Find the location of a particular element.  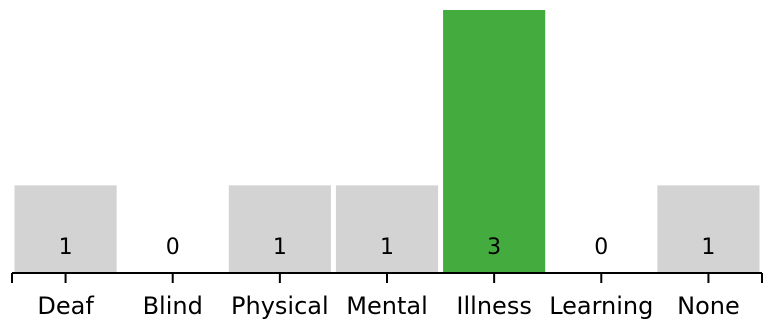

x-tick-label-deaf: Deaf is located at coordinates (65, 306).